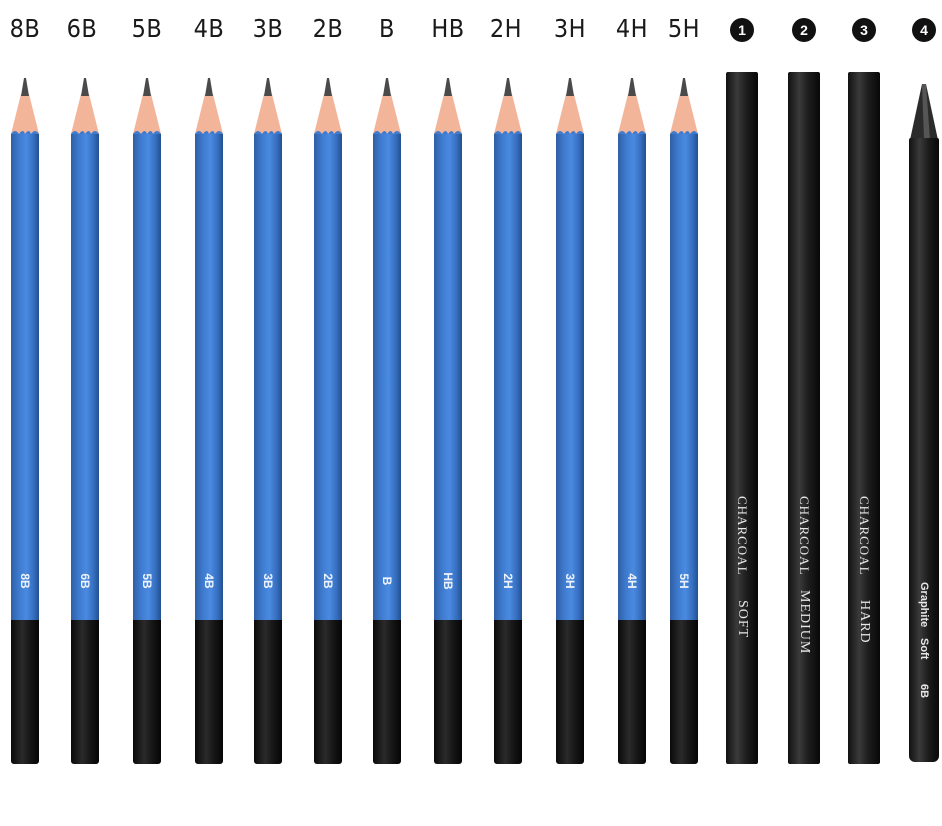 The image size is (942, 826). What do you see at coordinates (268, 581) in the screenshot?
I see `grade-stamp: 3B` at bounding box center [268, 581].